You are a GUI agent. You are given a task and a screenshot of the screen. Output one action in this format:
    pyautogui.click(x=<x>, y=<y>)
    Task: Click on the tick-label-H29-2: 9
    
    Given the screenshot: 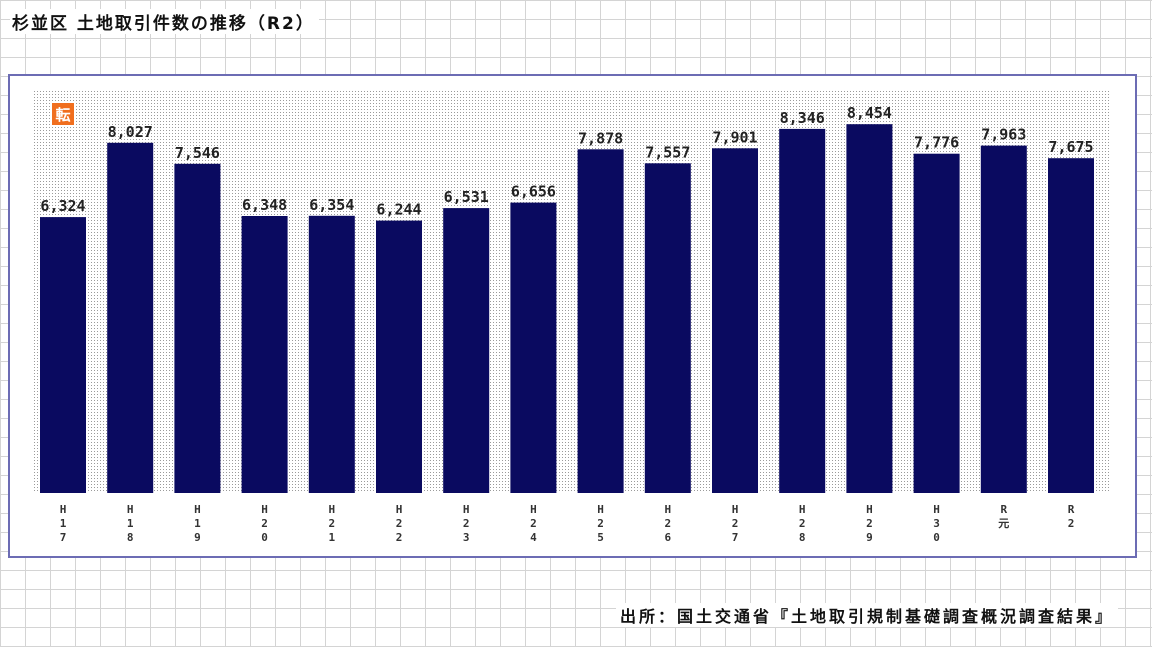 What is the action you would take?
    pyautogui.click(x=869, y=537)
    